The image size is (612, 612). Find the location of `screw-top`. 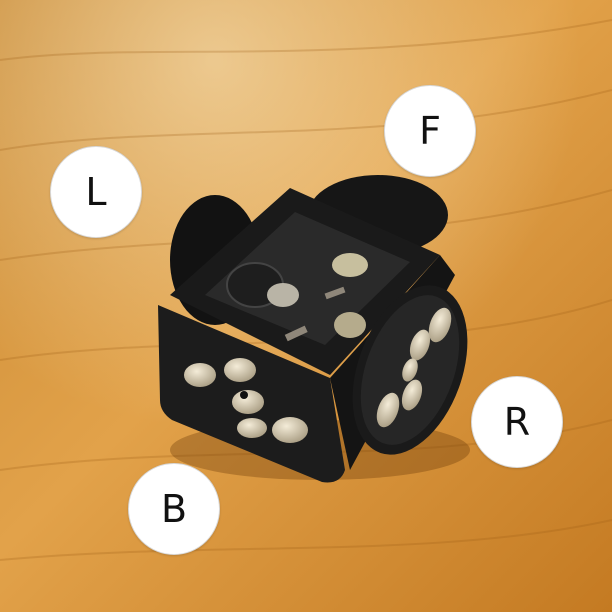

screw-top is located at coordinates (335, 293).